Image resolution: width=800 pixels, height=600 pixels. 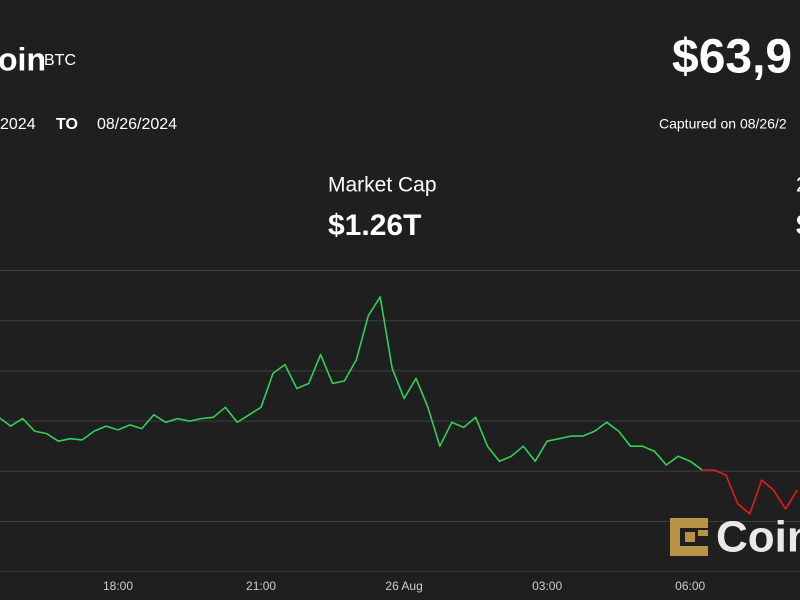 What do you see at coordinates (60, 60) in the screenshot?
I see `coin-symbol: BTC` at bounding box center [60, 60].